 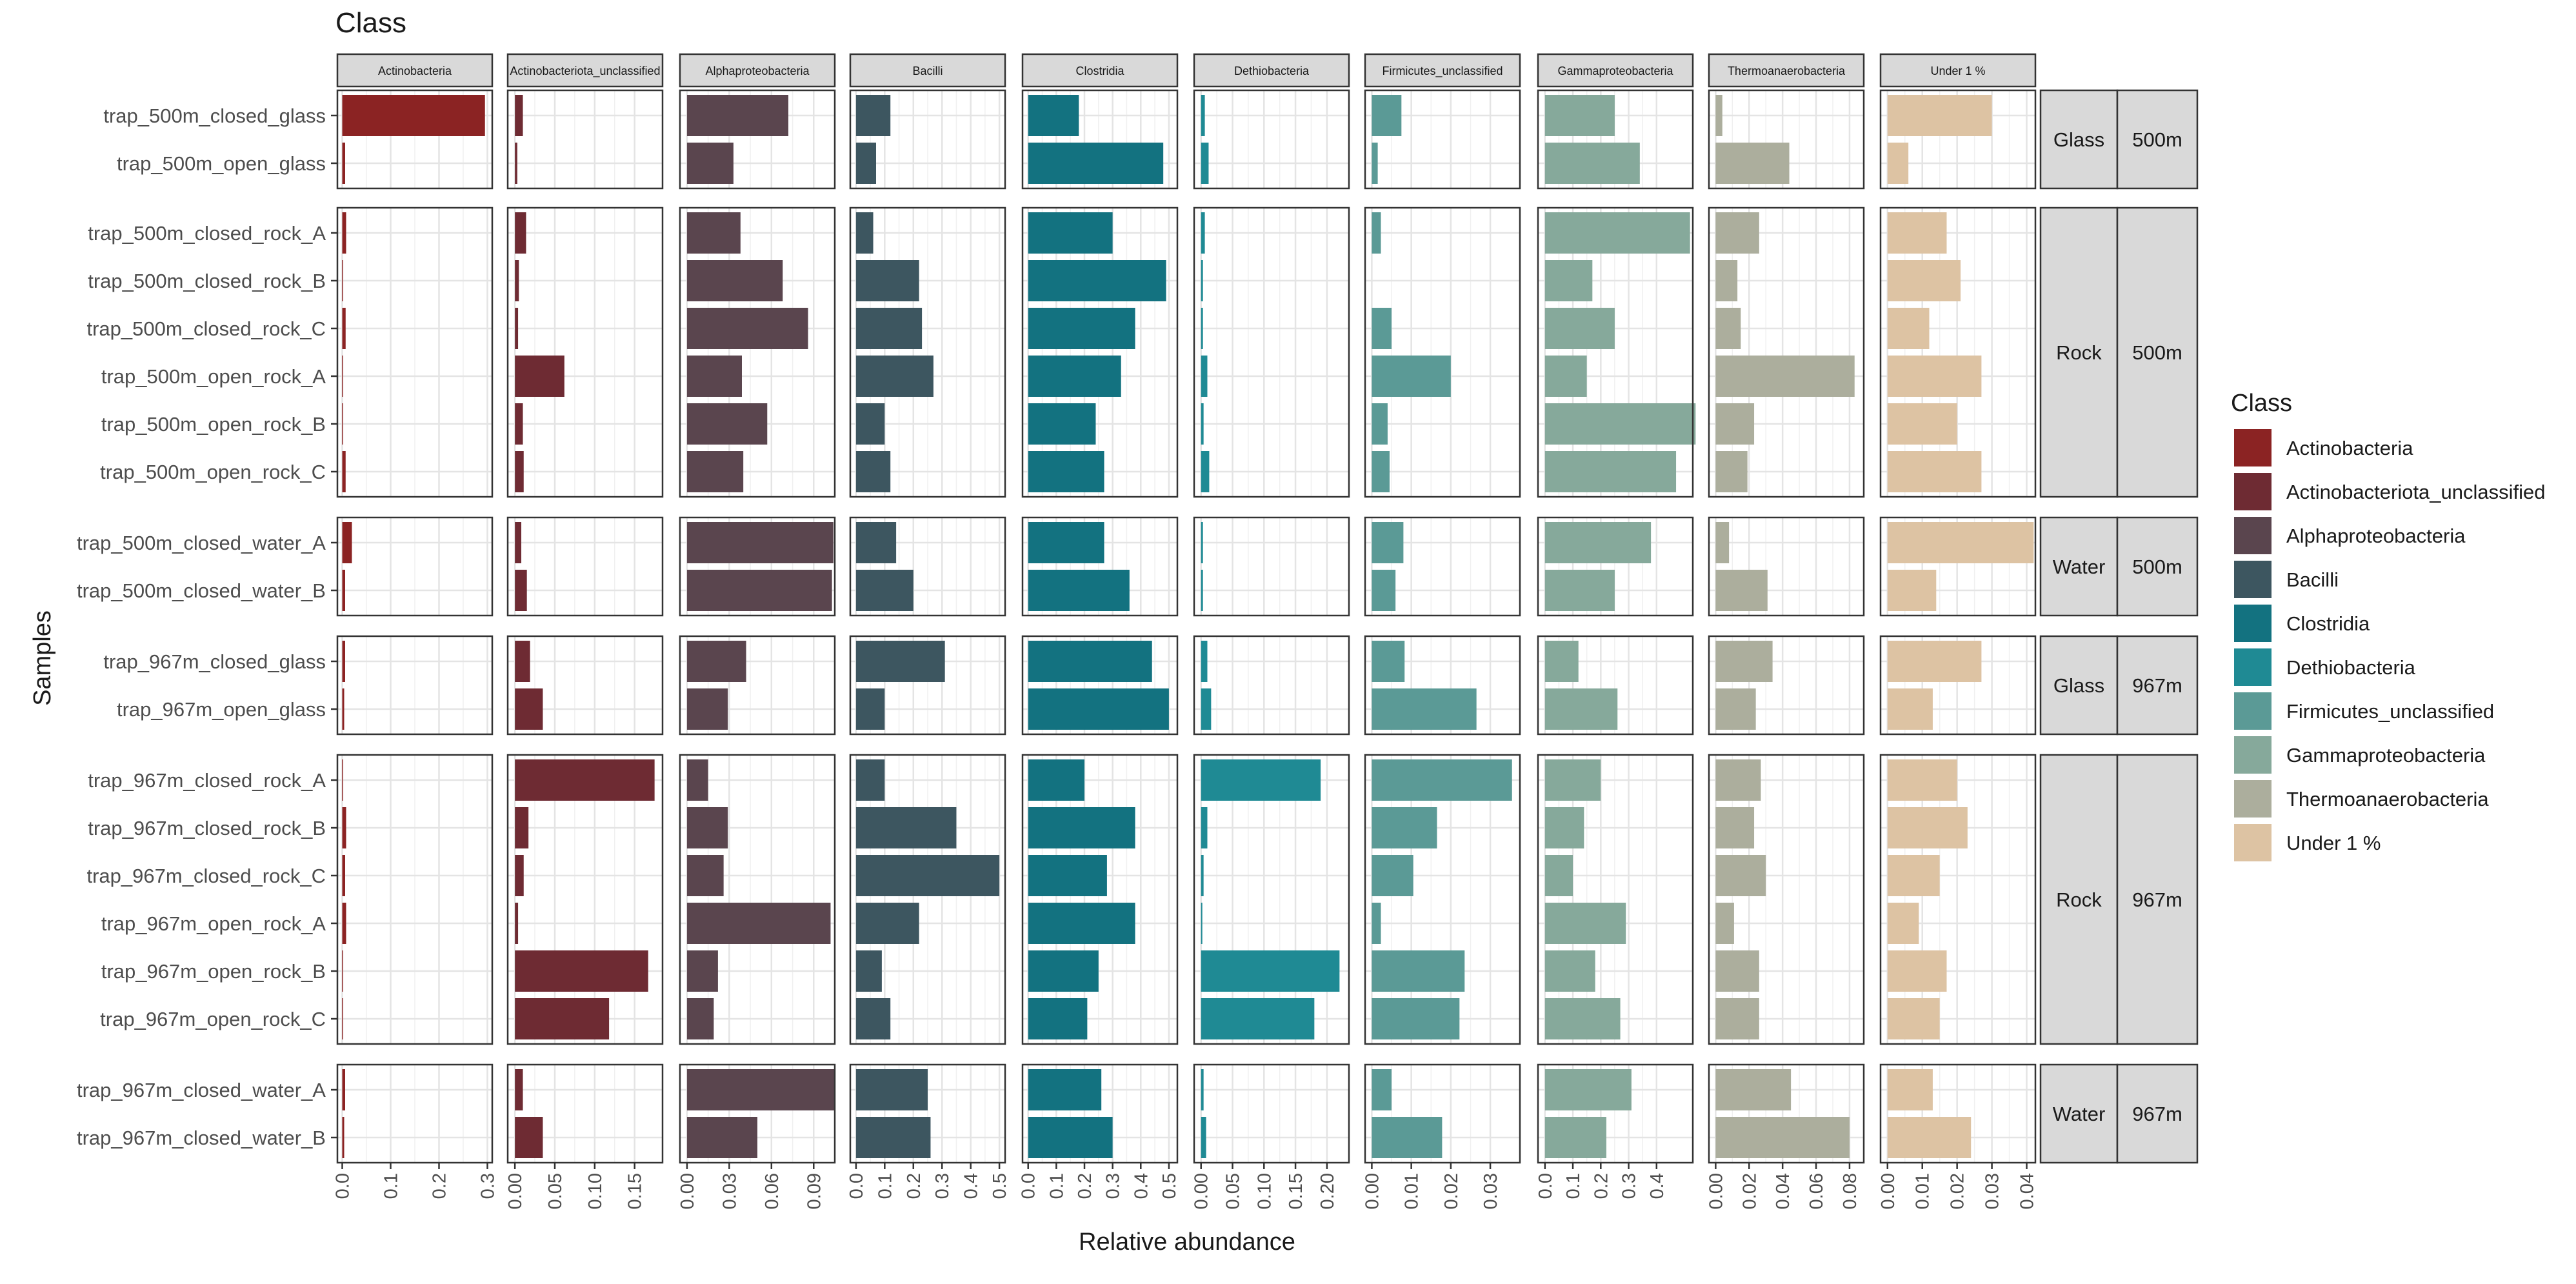 I want to click on bar-alphaproteobacteria-trap-500m-closed-water-a, so click(x=760, y=542).